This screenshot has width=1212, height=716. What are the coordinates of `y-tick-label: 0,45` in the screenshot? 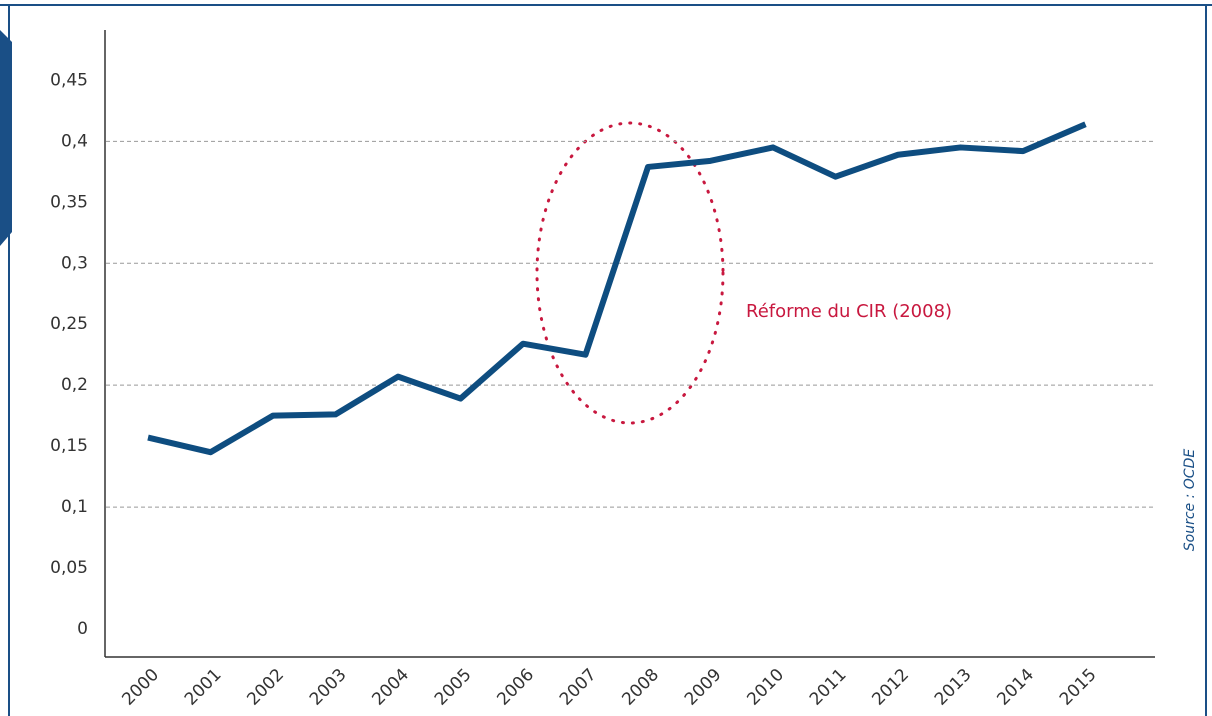 It's located at (69, 80).